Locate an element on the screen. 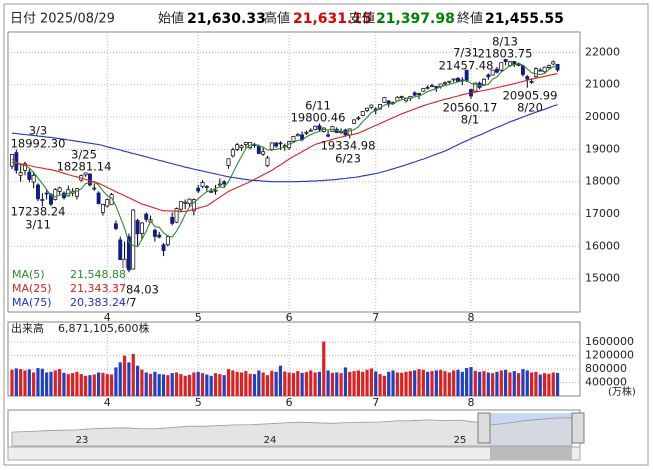  range-handle-right is located at coordinates (578, 428).